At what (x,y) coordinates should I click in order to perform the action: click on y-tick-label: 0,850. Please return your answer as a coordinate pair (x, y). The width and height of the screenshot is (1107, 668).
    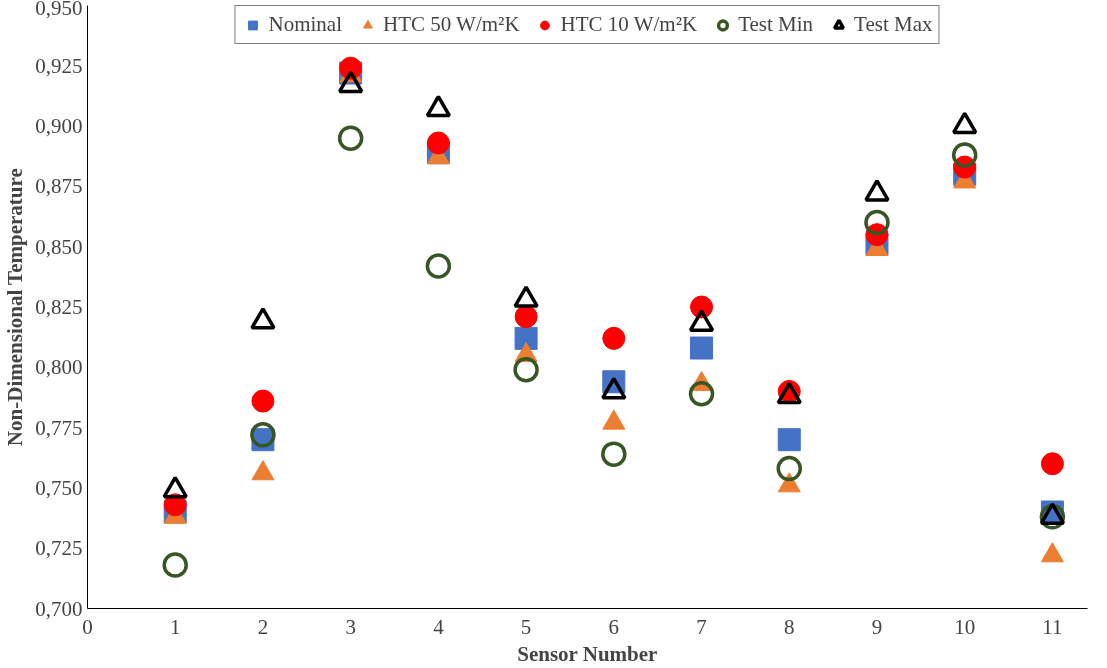
    Looking at the image, I should click on (59, 246).